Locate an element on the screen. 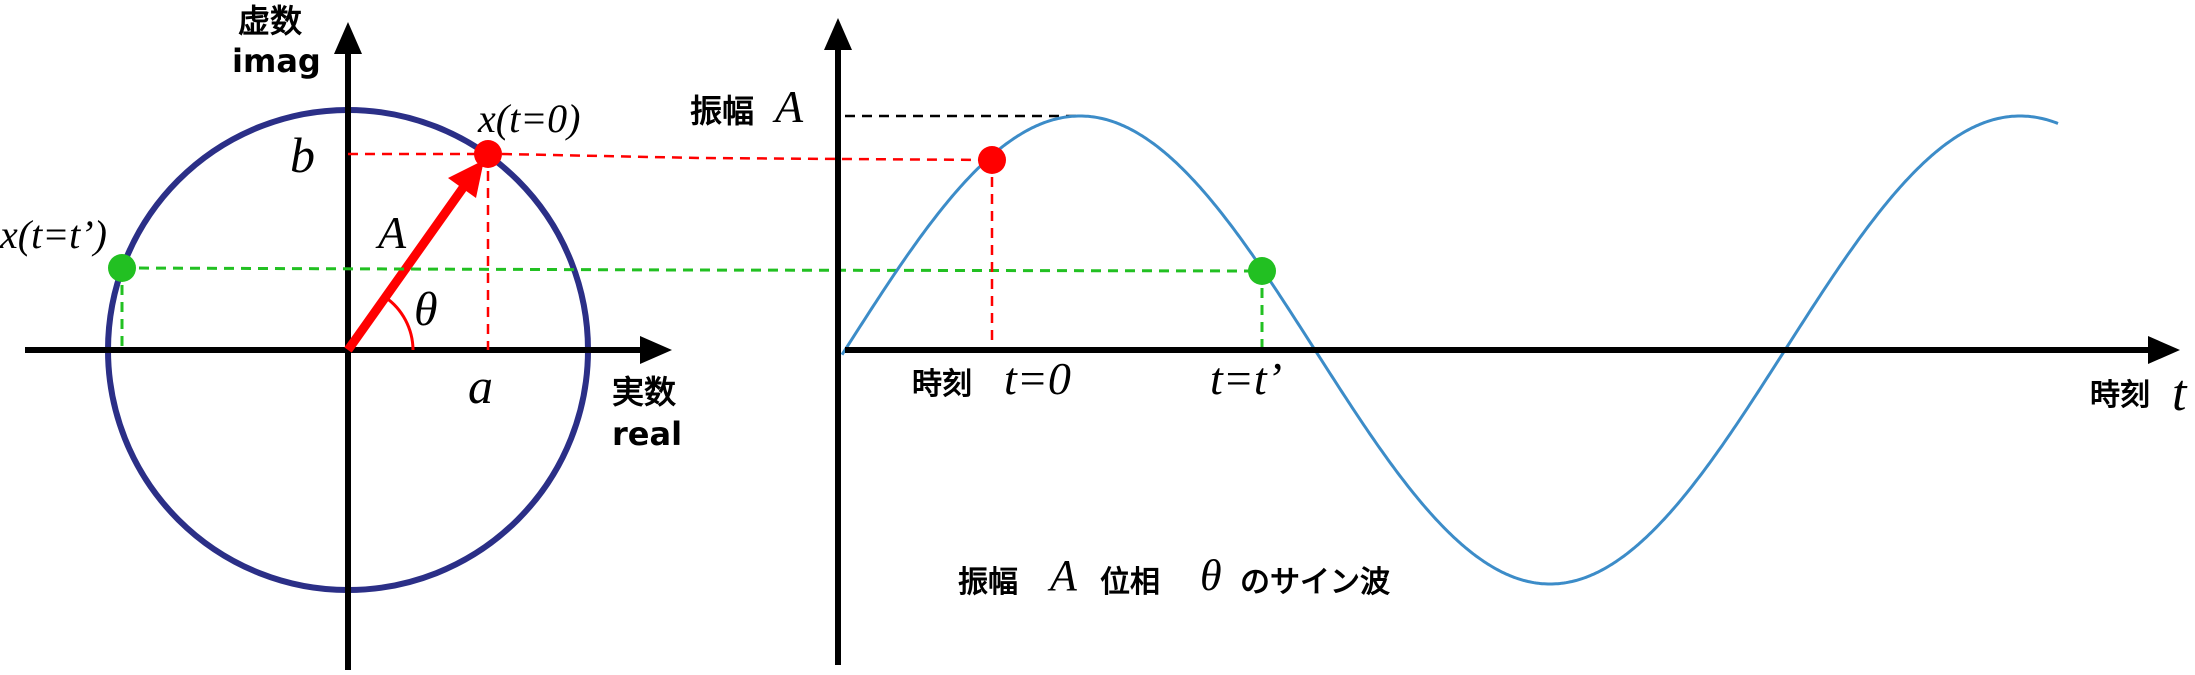  amplitude-axis-arrowhead is located at coordinates (838, 34).